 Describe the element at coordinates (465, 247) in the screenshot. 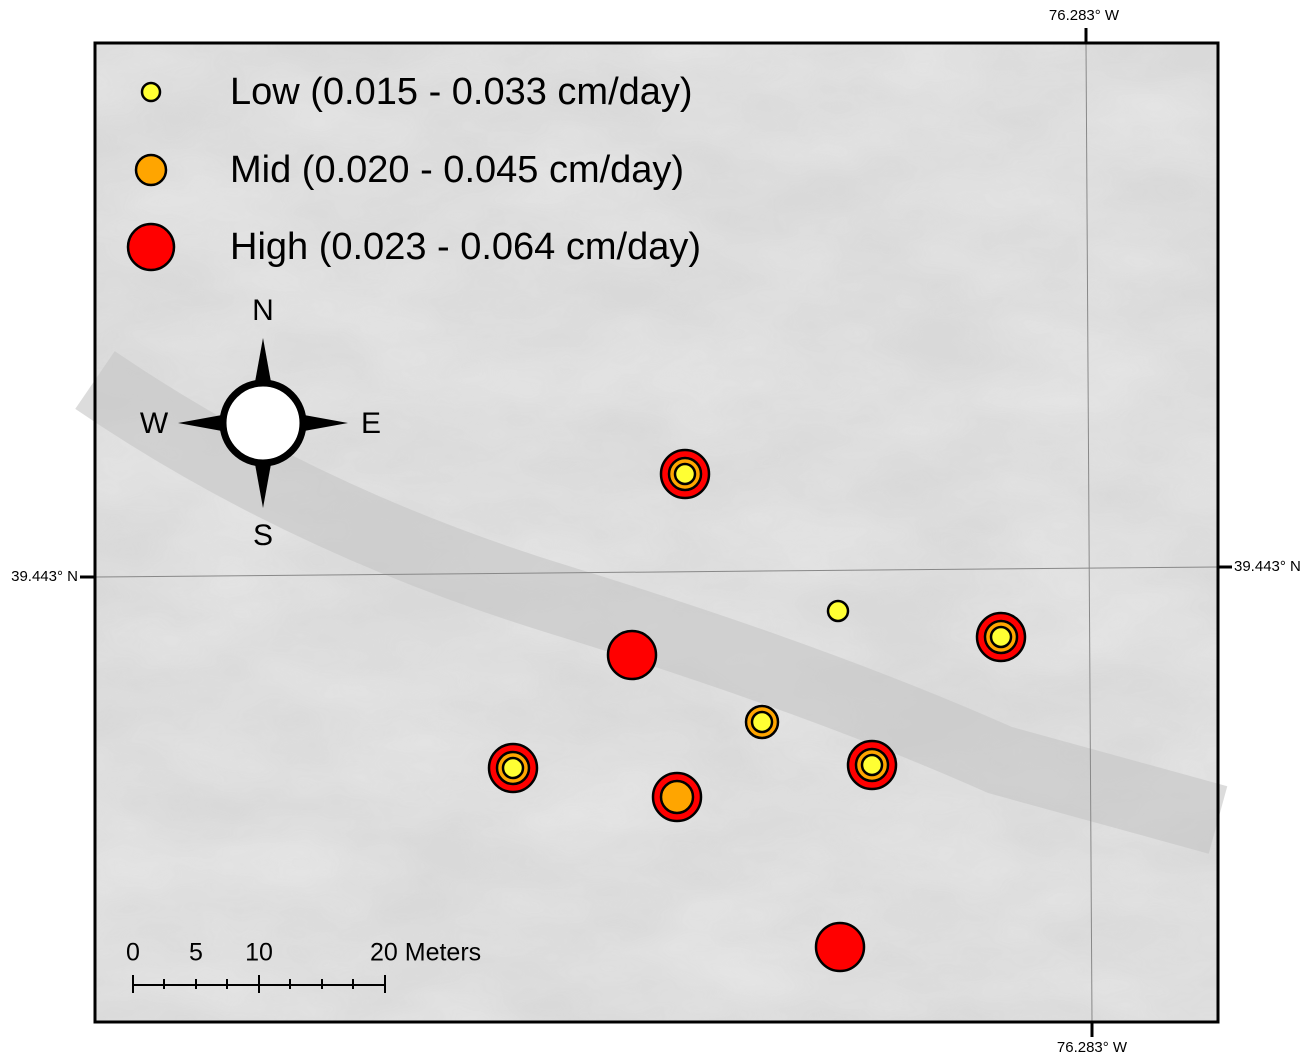

I see `legend-label: High (0.023 - 0.064 cm/day)` at that location.